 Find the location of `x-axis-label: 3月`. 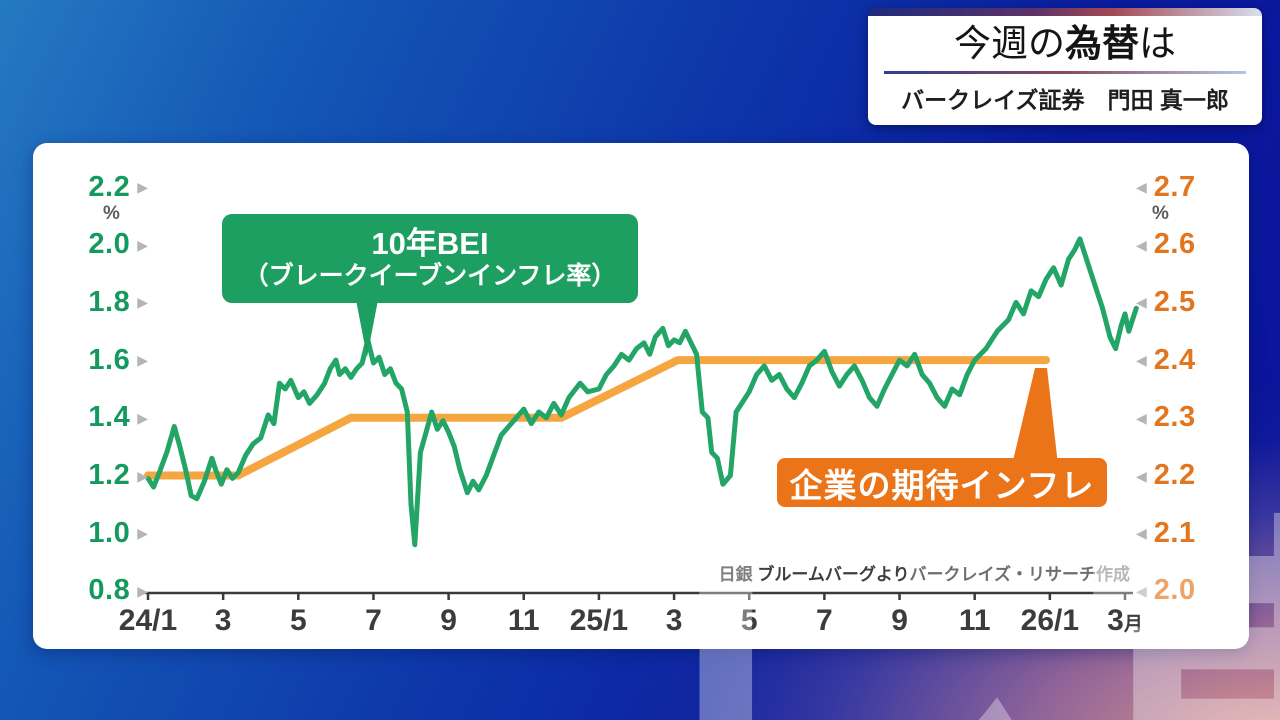

x-axis-label: 3月 is located at coordinates (1125, 620).